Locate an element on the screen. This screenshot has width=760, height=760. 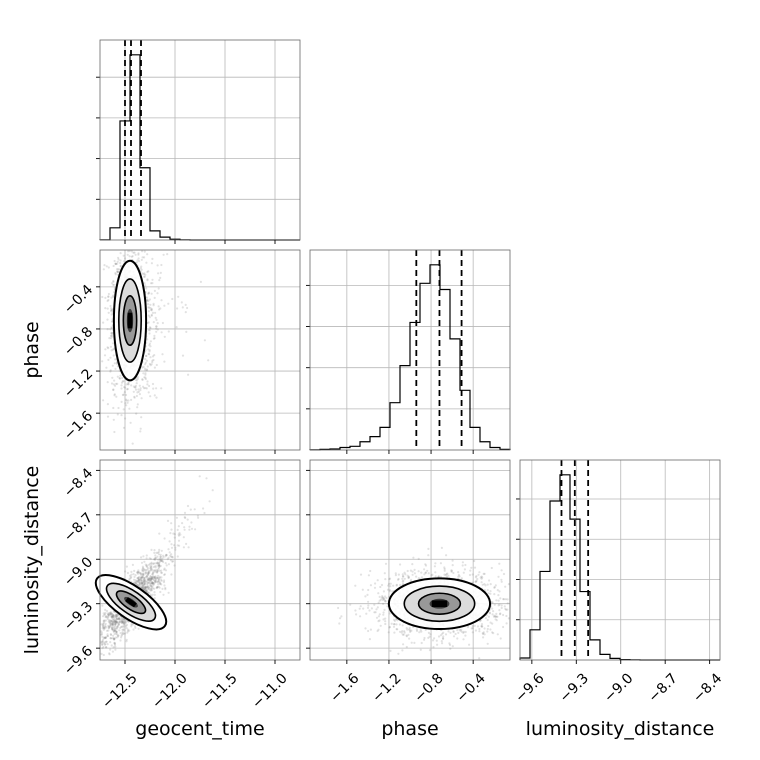
x-tick-label: −1.2 is located at coordinates (386, 687).